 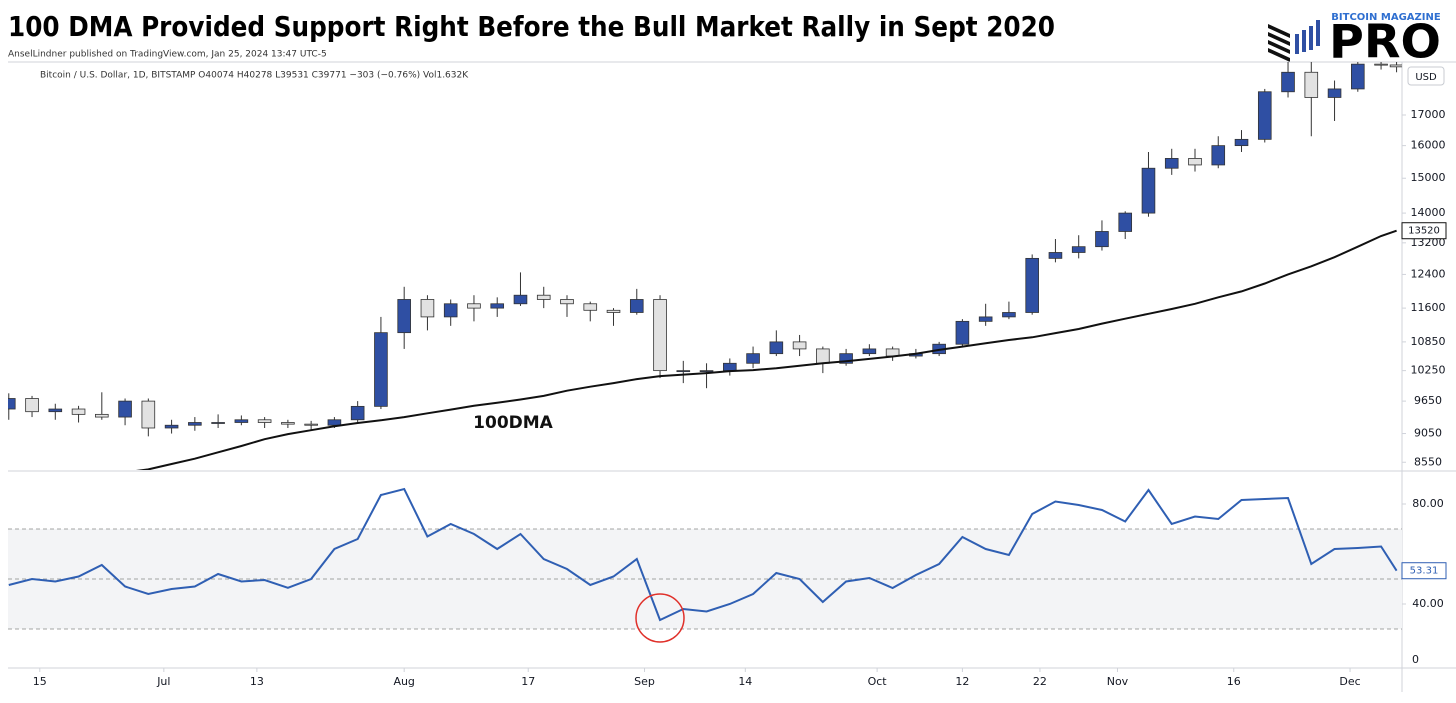 I want to click on logo-icon, so click(x=1279, y=43).